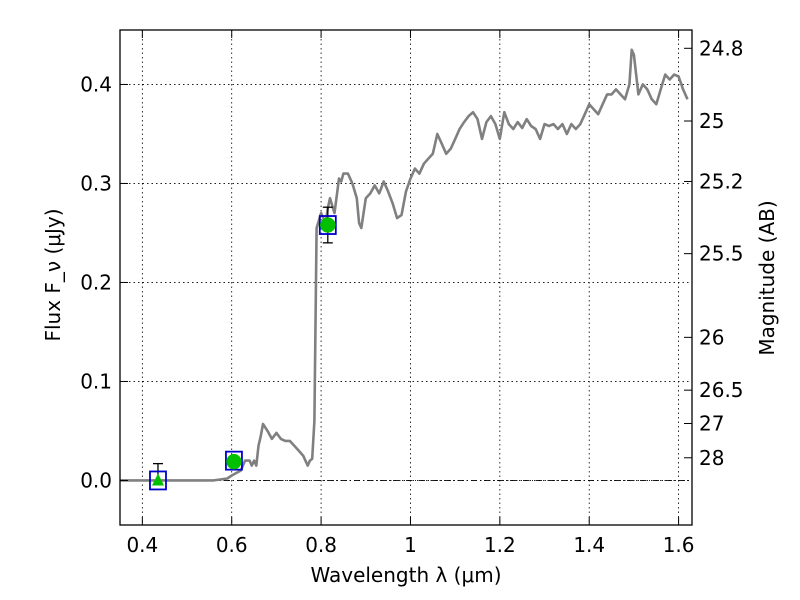 Image resolution: width=800 pixels, height=600 pixels. Describe the element at coordinates (232, 545) in the screenshot. I see `x-tick-label: 0.6` at that location.